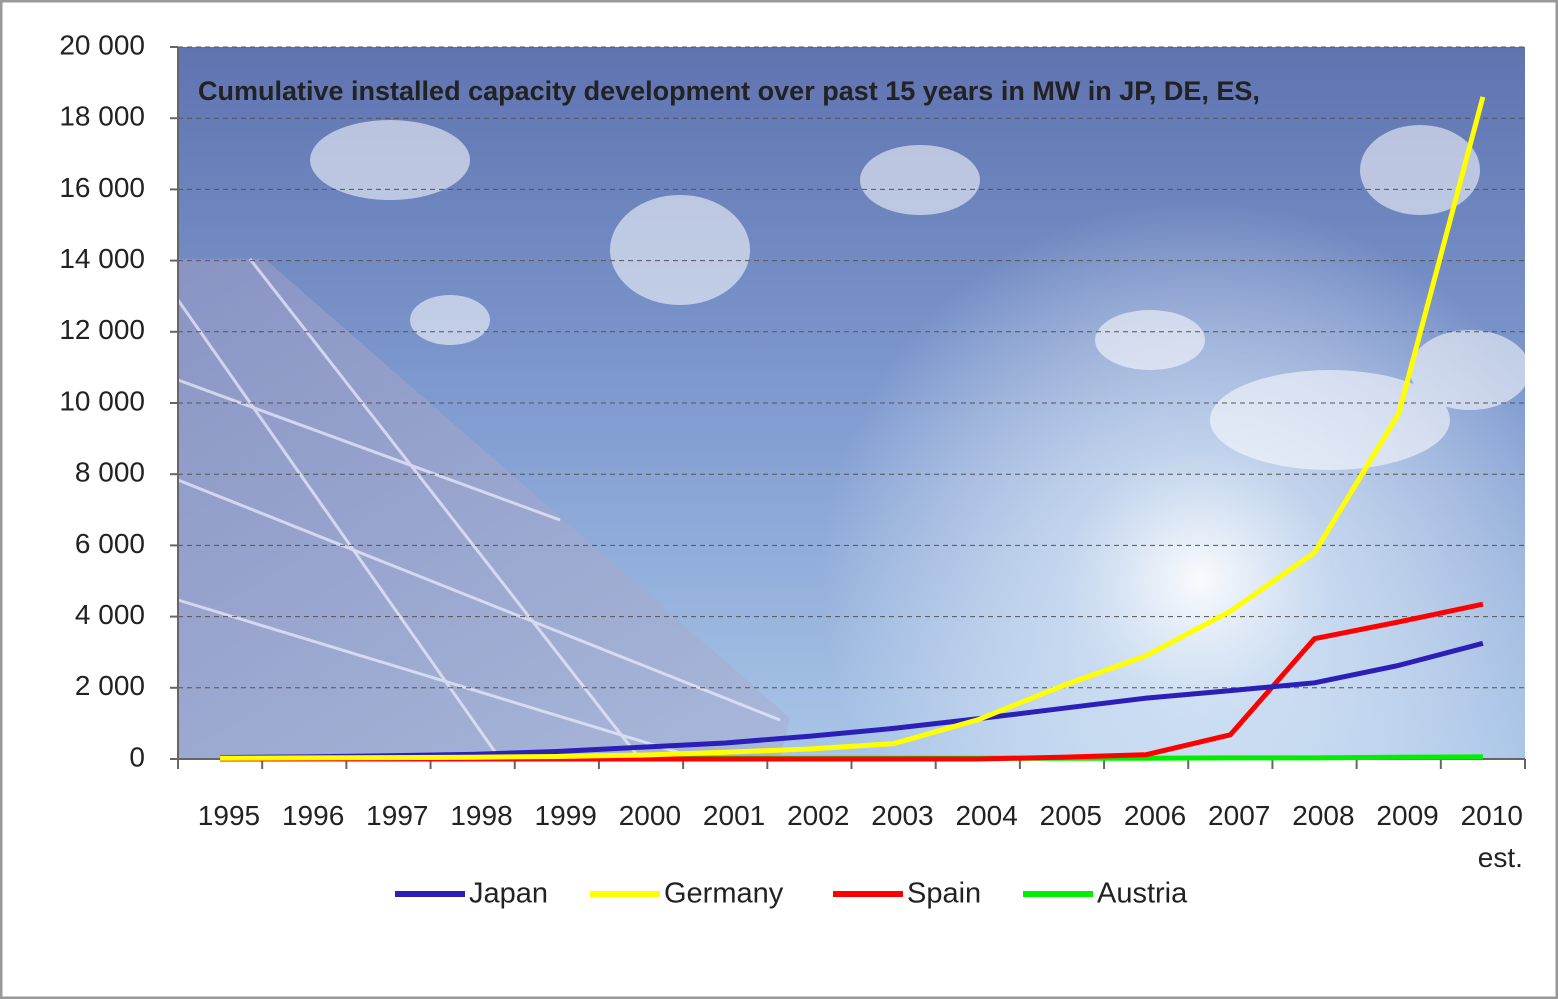 The image size is (1558, 999). Describe the element at coordinates (1323, 815) in the screenshot. I see `x-tick-label: 2008` at that location.